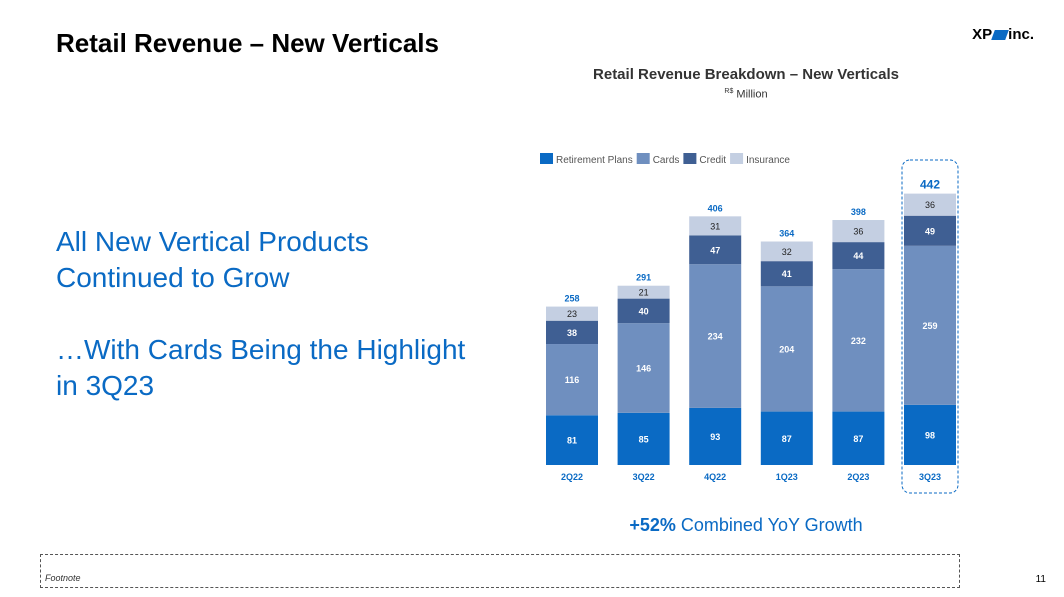  I want to click on growth-text: Combined YoY Growth, so click(771, 525).